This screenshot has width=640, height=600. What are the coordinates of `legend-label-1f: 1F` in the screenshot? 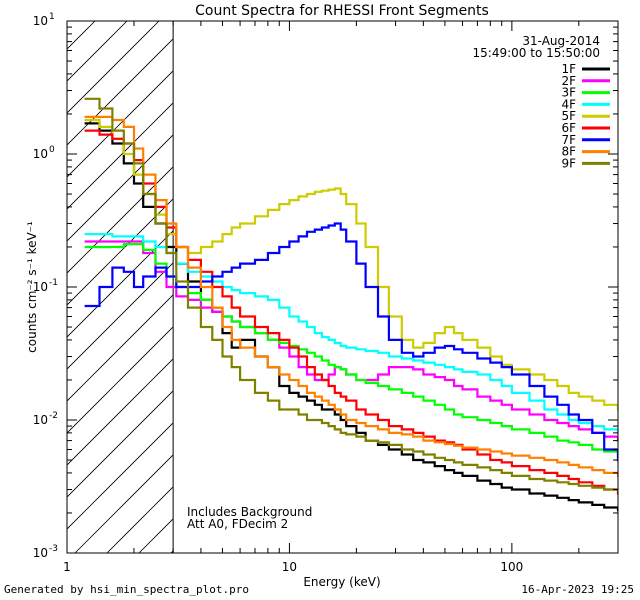 It's located at (568, 69).